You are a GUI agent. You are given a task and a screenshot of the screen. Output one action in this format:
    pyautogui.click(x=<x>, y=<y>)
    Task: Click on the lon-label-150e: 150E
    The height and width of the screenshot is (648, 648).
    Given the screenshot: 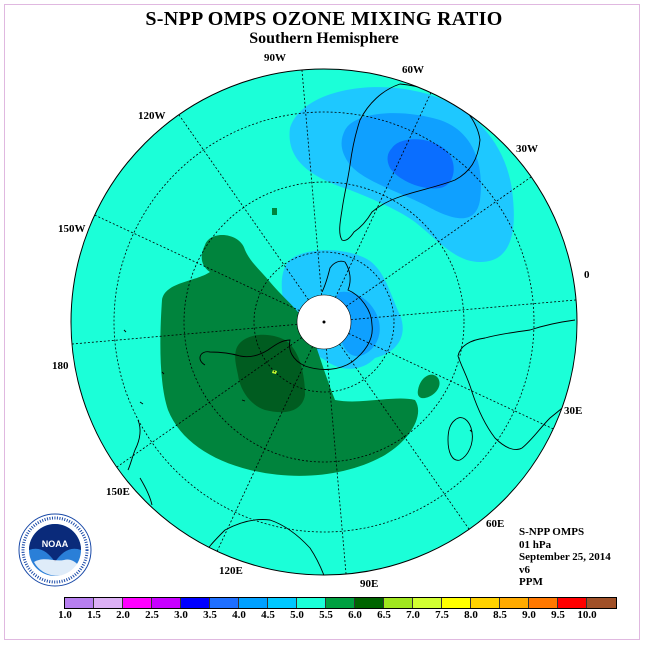 What is the action you would take?
    pyautogui.click(x=118, y=492)
    